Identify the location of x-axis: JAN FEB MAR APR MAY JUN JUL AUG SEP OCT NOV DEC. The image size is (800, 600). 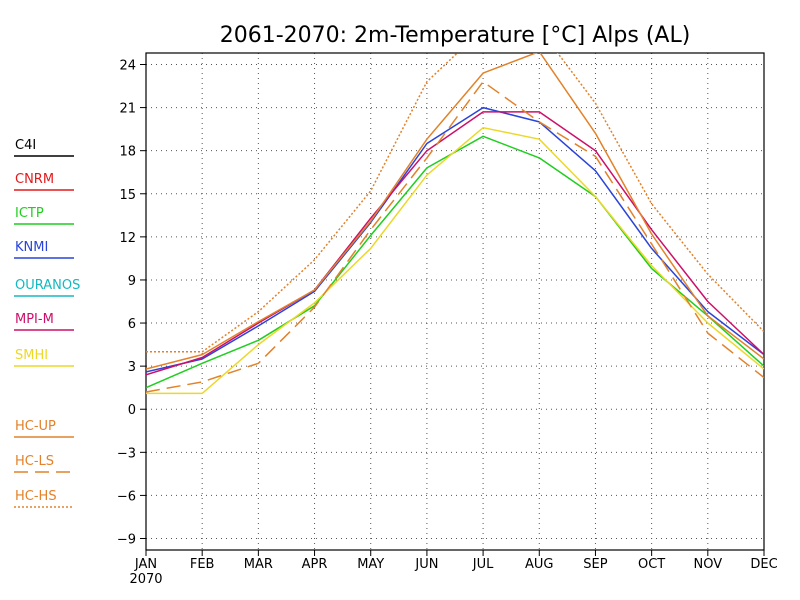
(456, 561).